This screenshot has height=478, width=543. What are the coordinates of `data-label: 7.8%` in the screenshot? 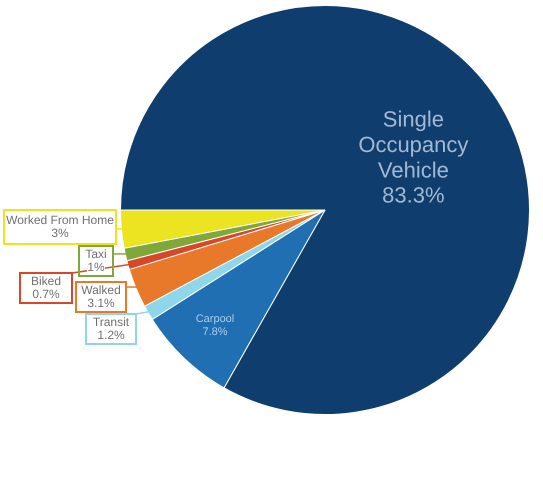 It's located at (215, 332).